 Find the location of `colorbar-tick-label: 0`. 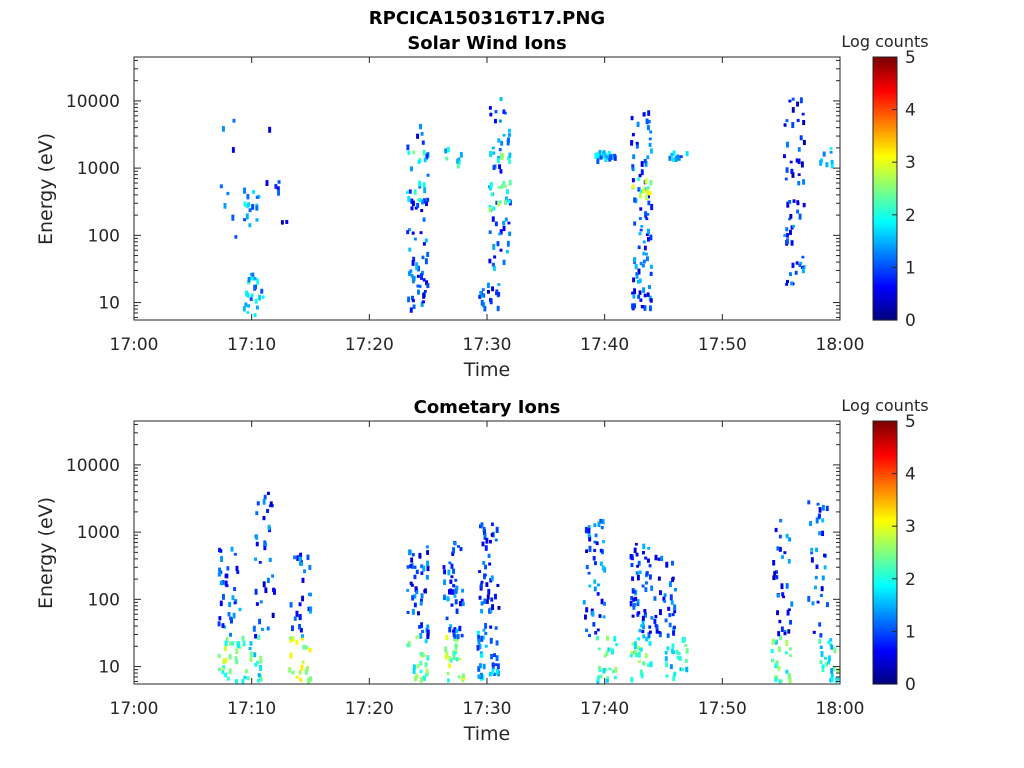

colorbar-tick-label: 0 is located at coordinates (910, 685).